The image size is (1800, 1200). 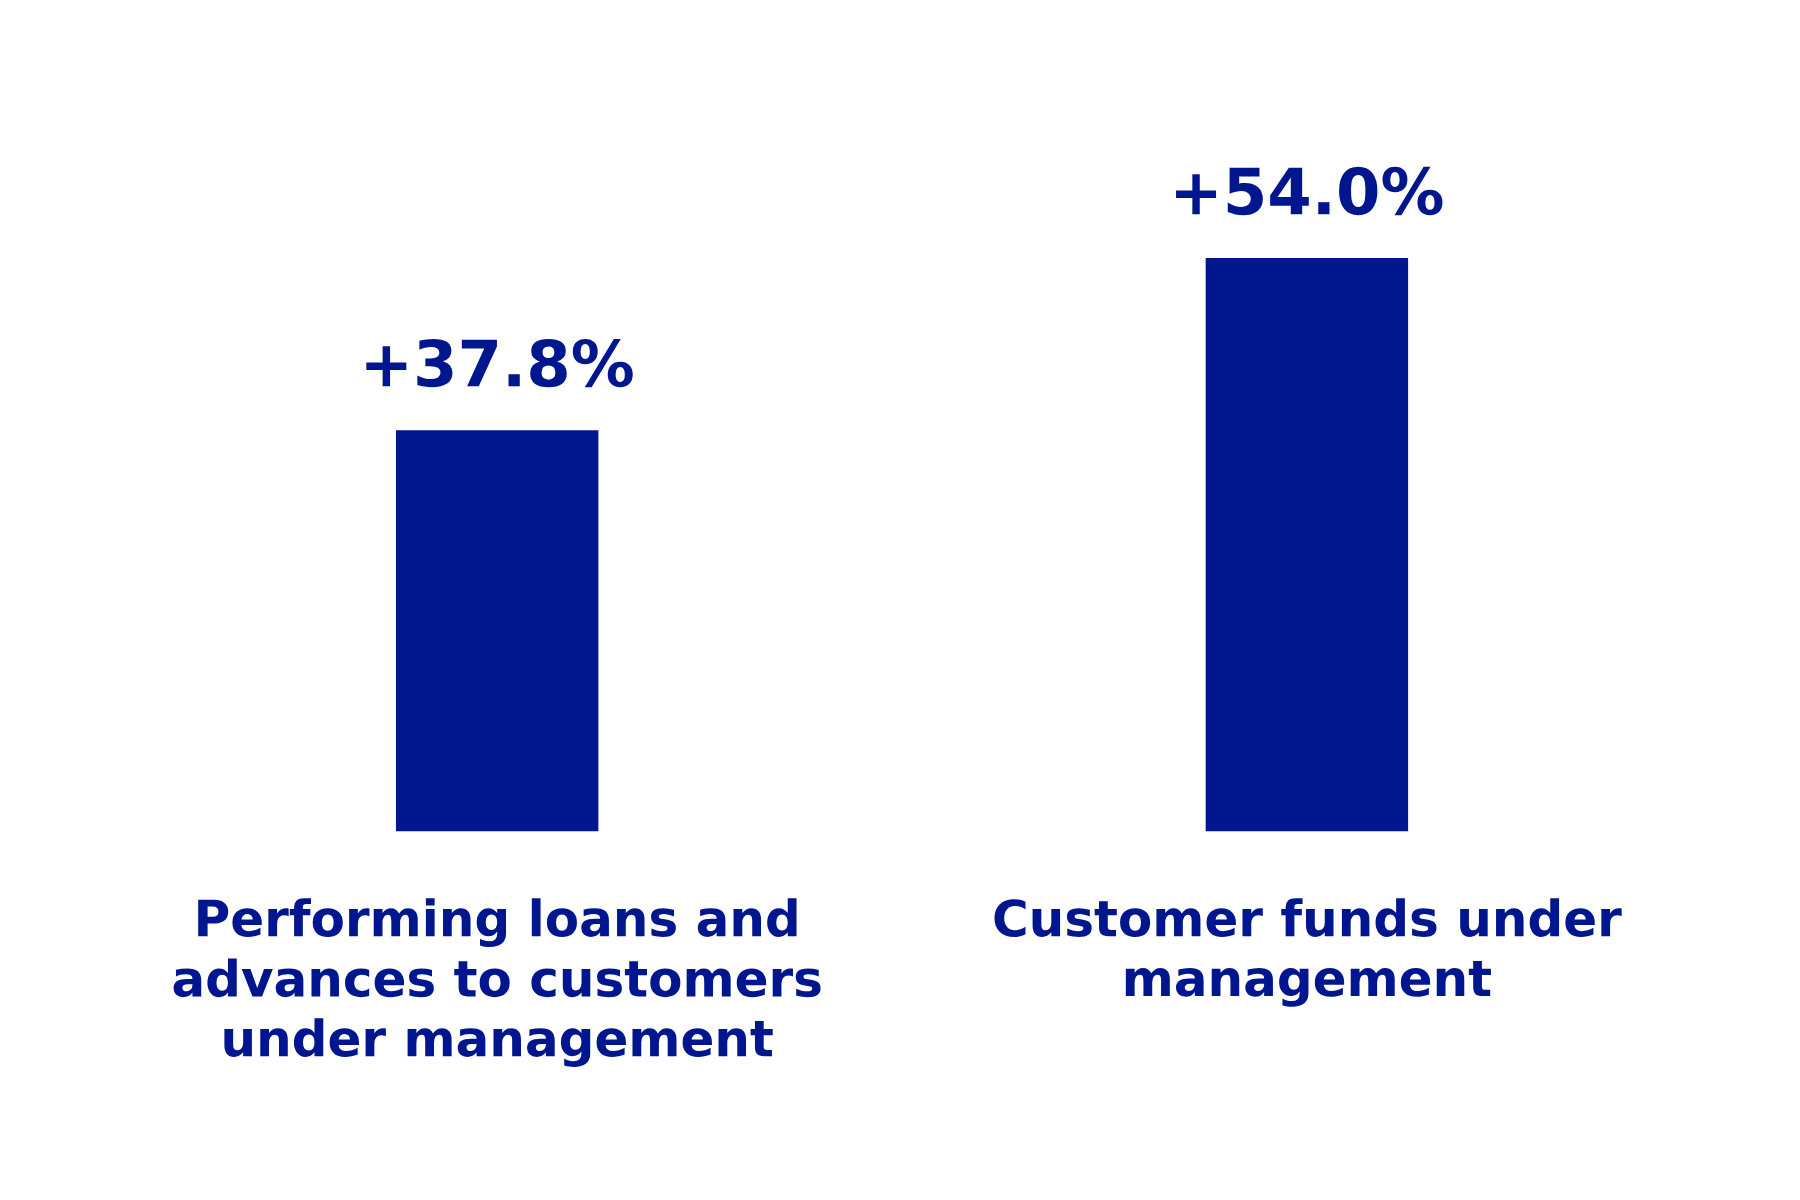 I want to click on data-label: +37.8%, so click(x=499, y=363).